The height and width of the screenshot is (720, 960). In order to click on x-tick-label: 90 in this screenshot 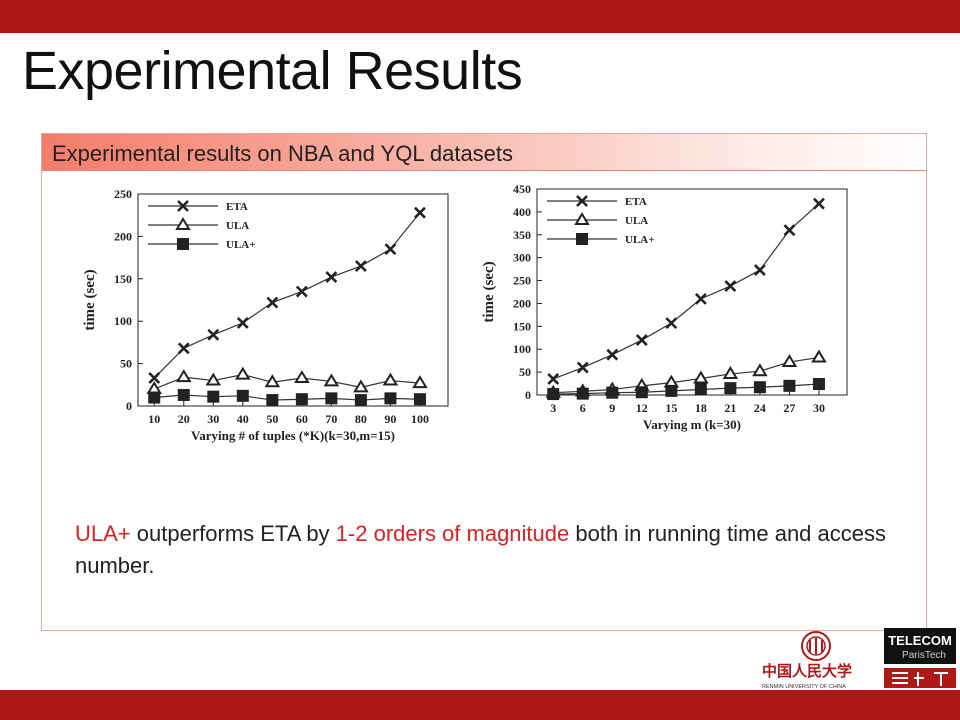, I will do `click(390, 419)`.